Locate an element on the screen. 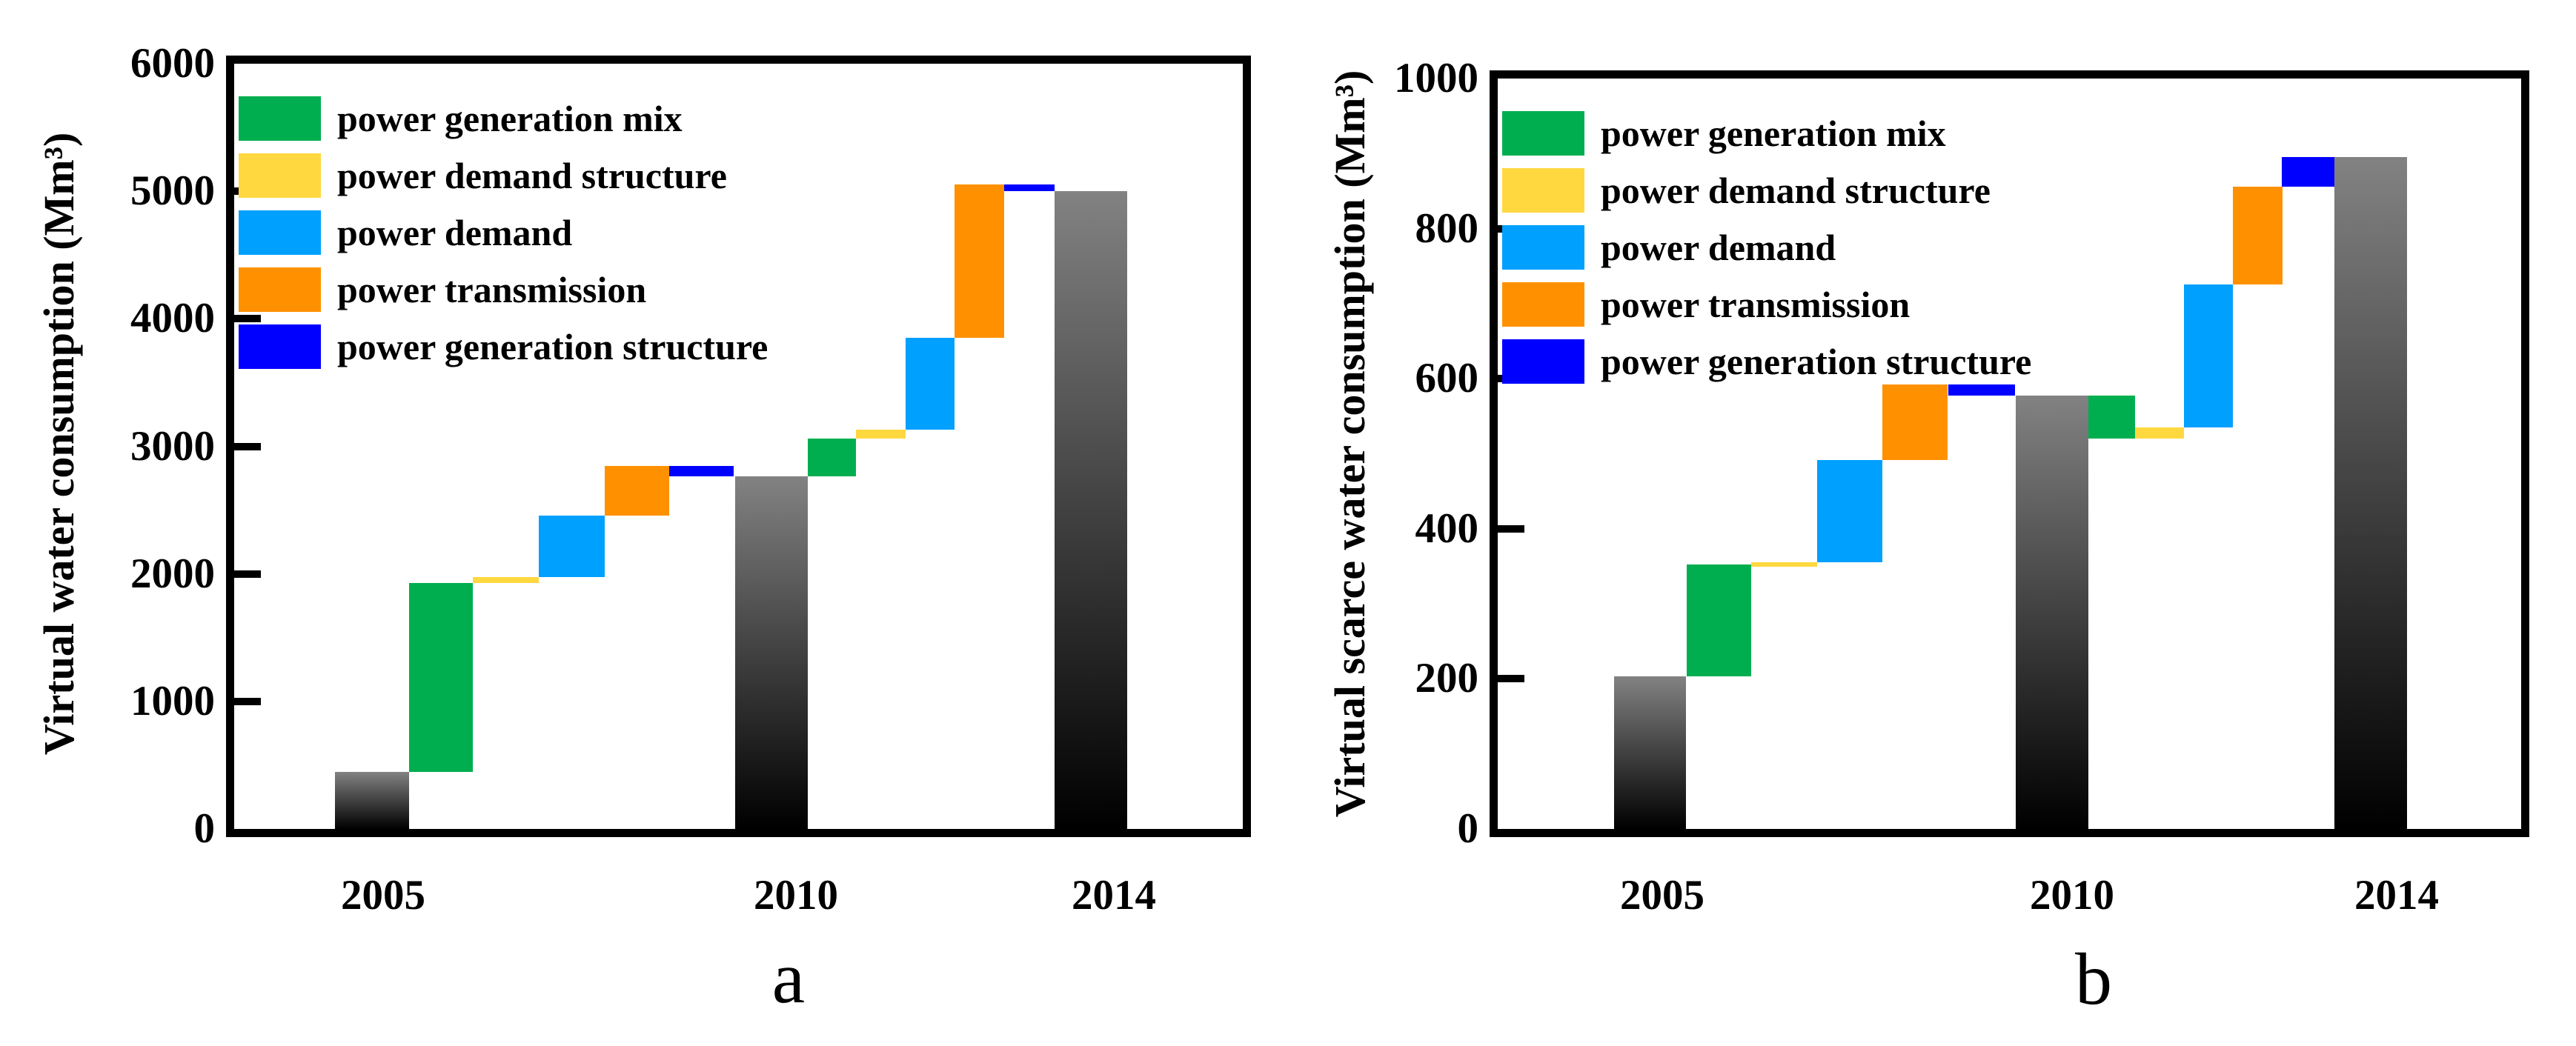 The width and height of the screenshot is (2576, 1046). y-axis-title-b: Virtual scarce water consumption (Mm³) is located at coordinates (1350, 444).